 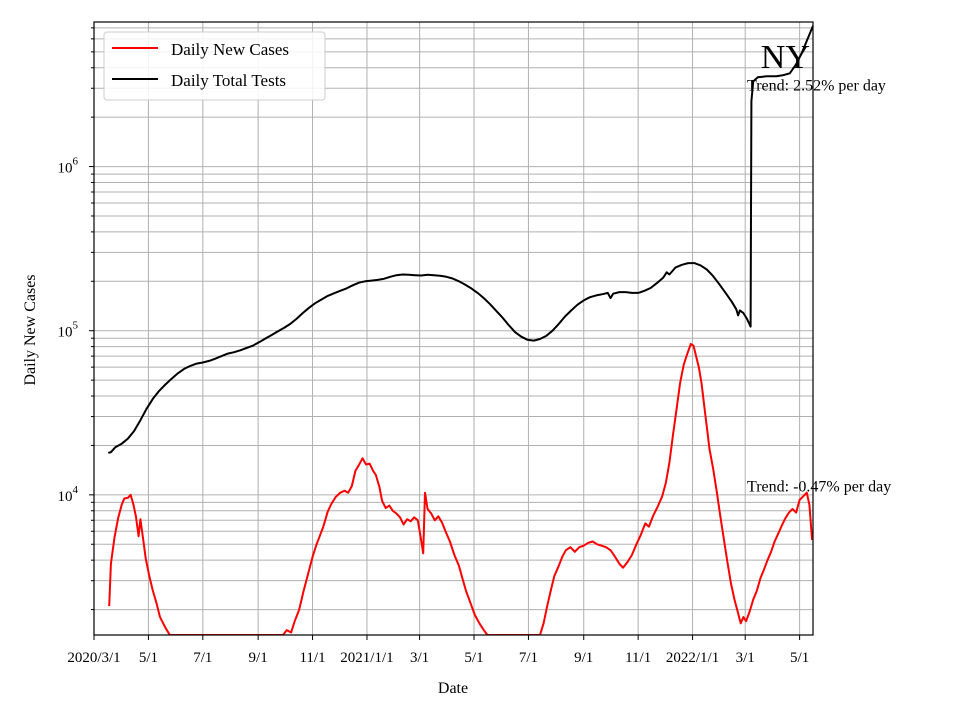 What do you see at coordinates (230, 49) in the screenshot?
I see `legend-label-daily-new-cases: Daily New Cases` at bounding box center [230, 49].